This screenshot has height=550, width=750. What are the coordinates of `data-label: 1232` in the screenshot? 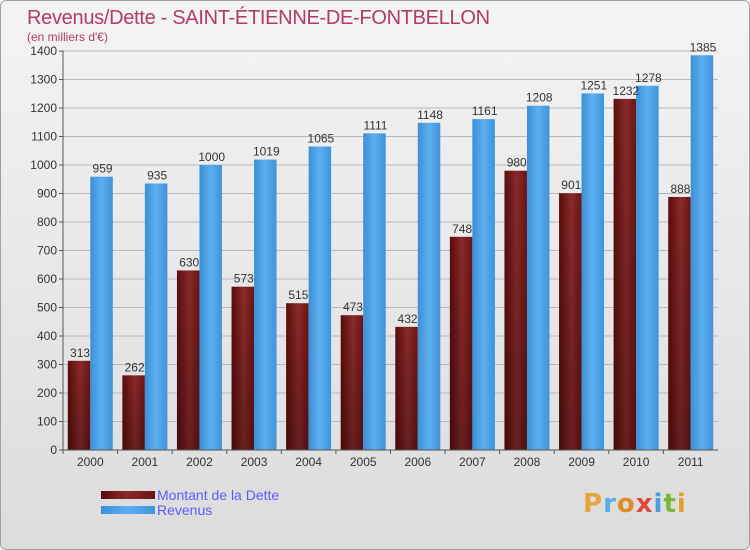 It's located at (626, 91).